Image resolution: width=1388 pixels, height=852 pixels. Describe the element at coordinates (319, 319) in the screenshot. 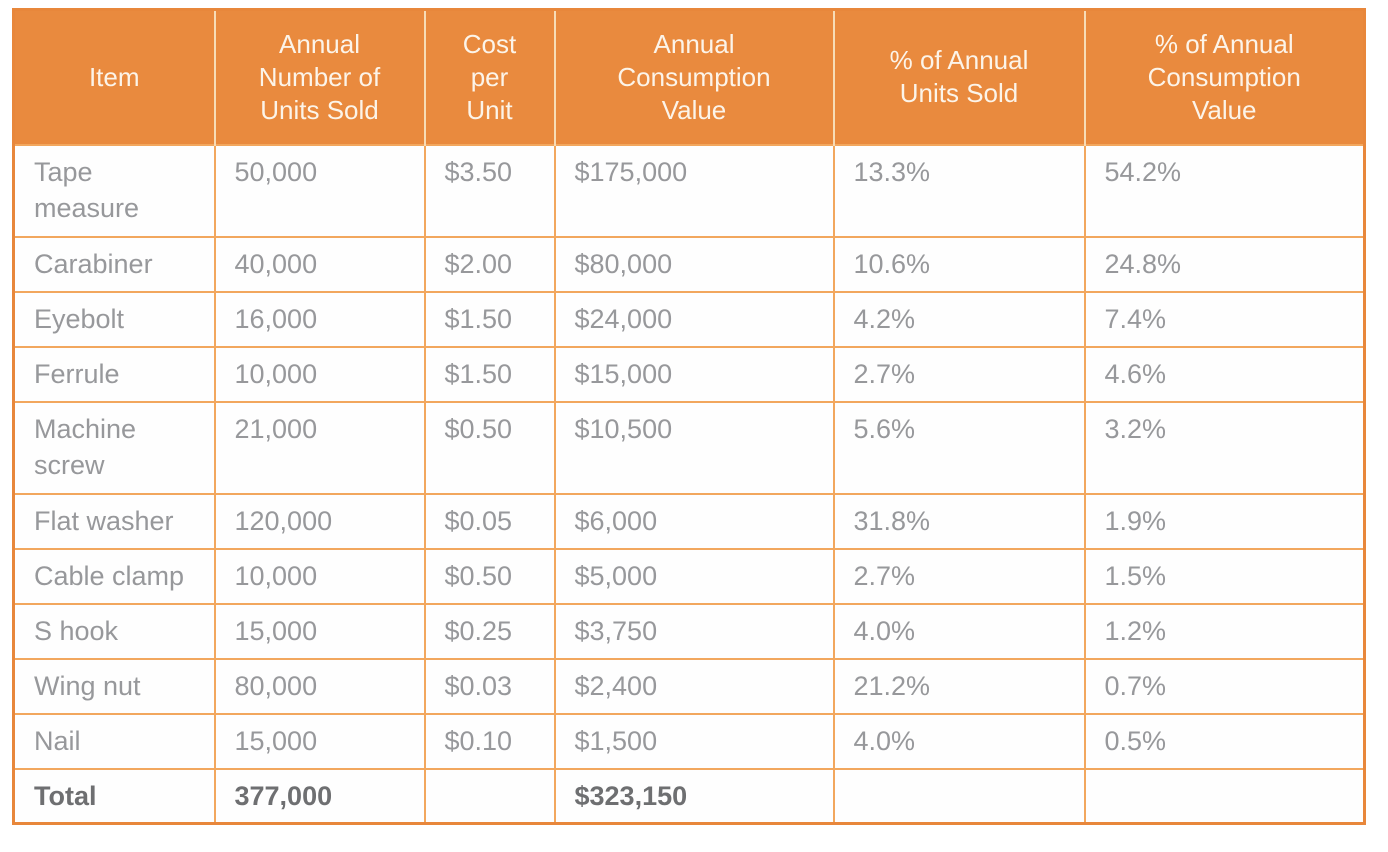

I see `cell-units-sold: 16,000` at that location.